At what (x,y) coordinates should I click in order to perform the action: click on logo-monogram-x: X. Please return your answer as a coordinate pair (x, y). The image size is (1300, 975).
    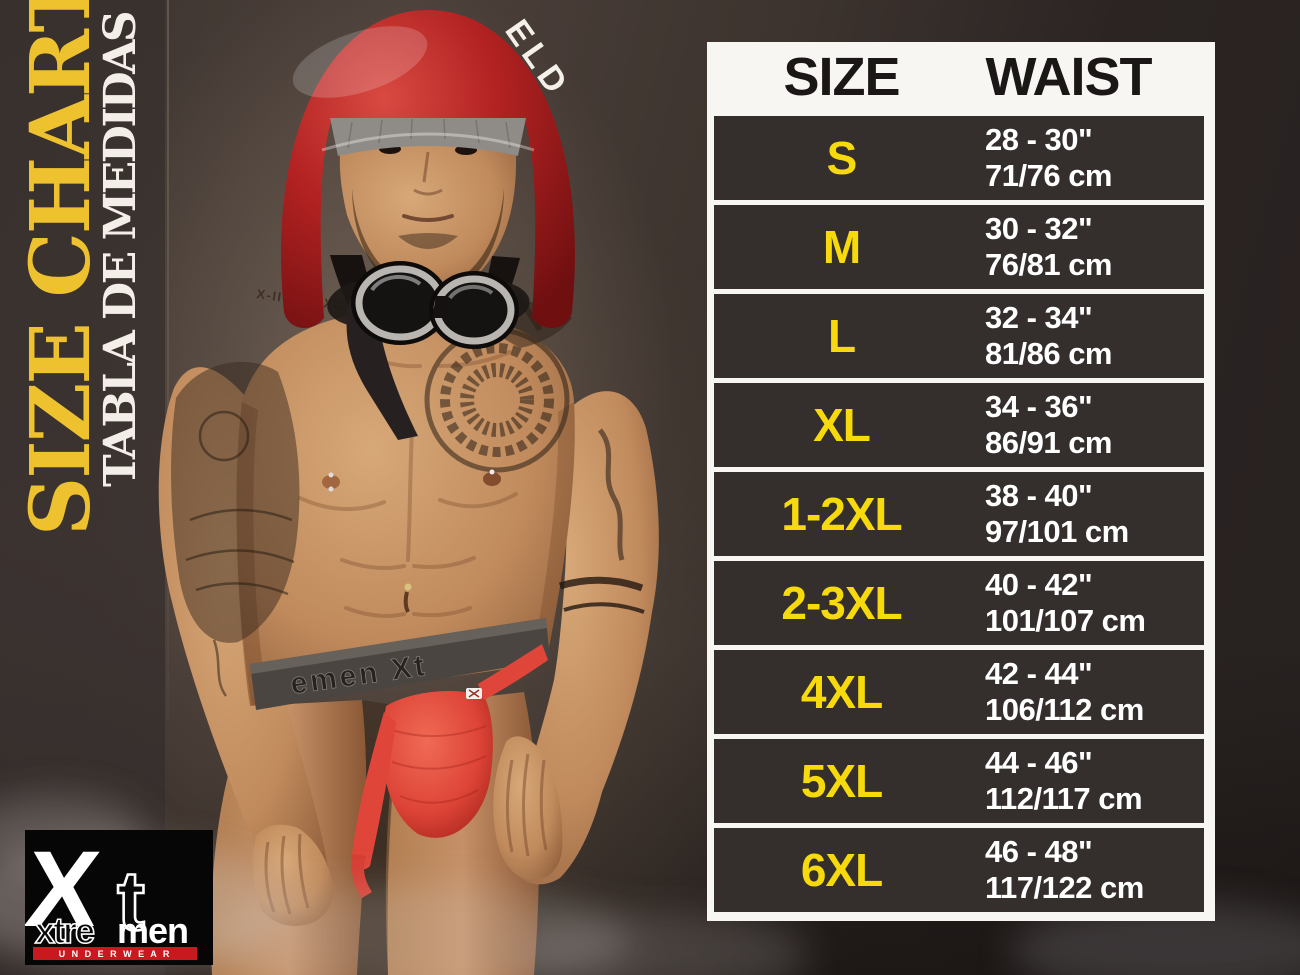
    Looking at the image, I should click on (65, 889).